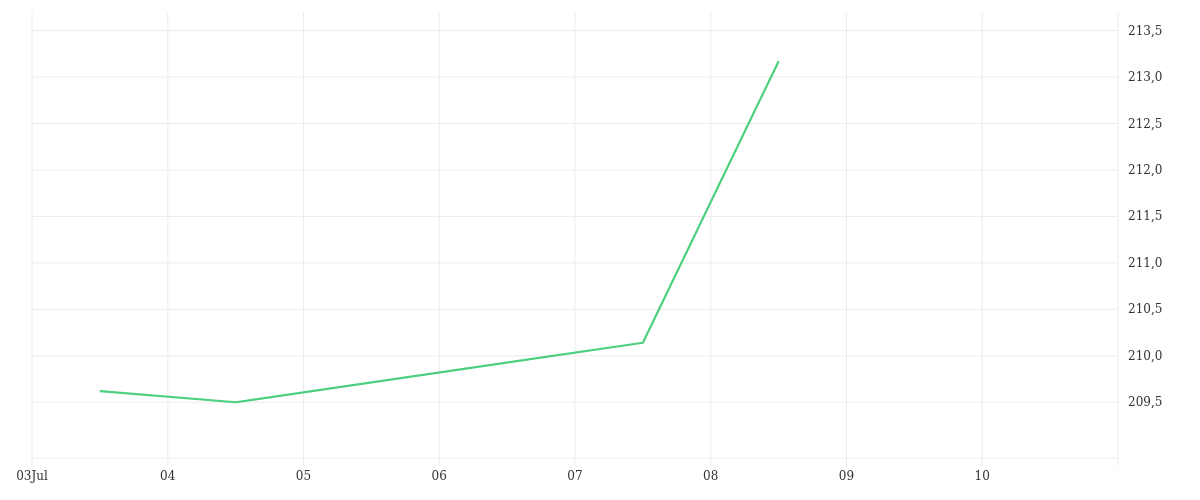 The image size is (1200, 500). What do you see at coordinates (846, 476) in the screenshot?
I see `x-tick-label: 09` at bounding box center [846, 476].